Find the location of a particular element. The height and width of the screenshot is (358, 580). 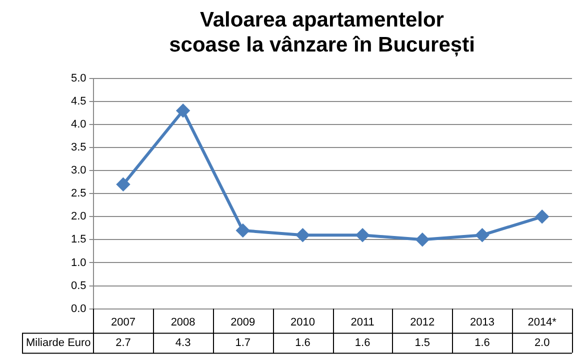

y-tick-label: 4.5 is located at coordinates (78, 101).